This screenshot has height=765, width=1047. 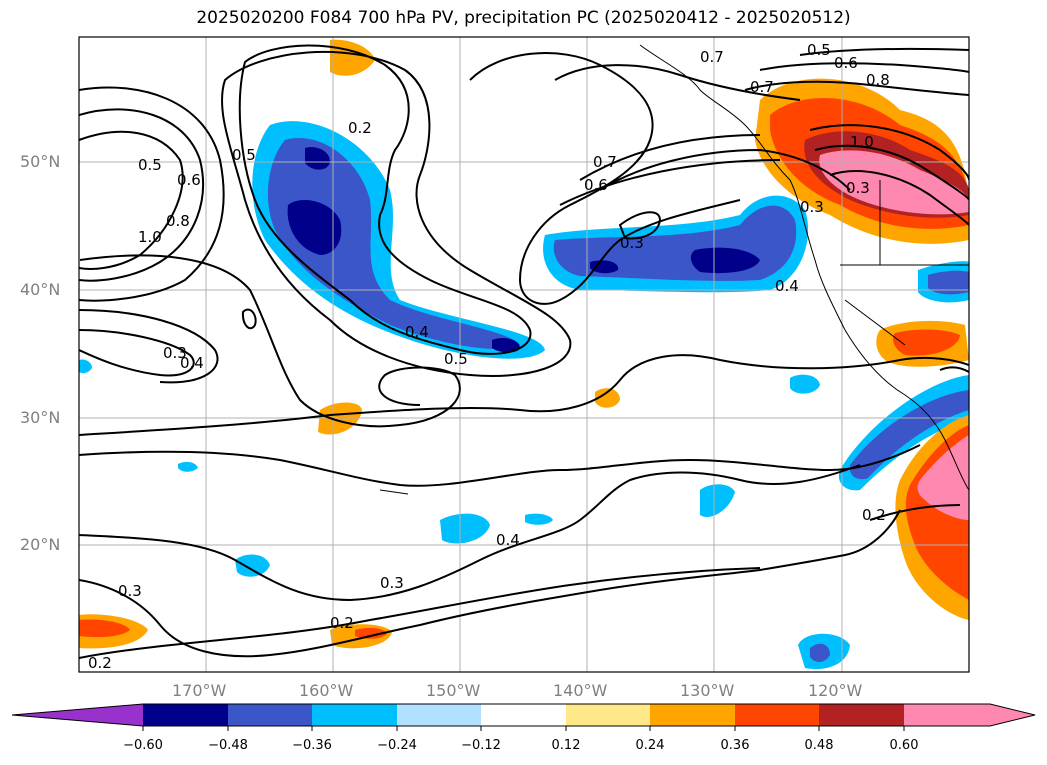 What do you see at coordinates (40, 544) in the screenshot?
I see `lat-label-20n: 20°N` at bounding box center [40, 544].